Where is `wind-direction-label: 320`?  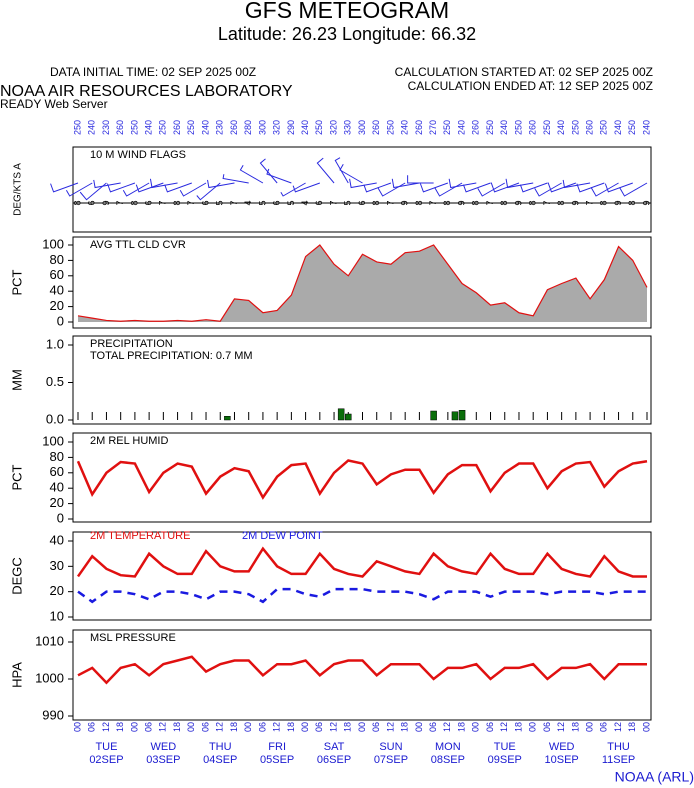 wind-direction-label: 320 is located at coordinates (333, 127).